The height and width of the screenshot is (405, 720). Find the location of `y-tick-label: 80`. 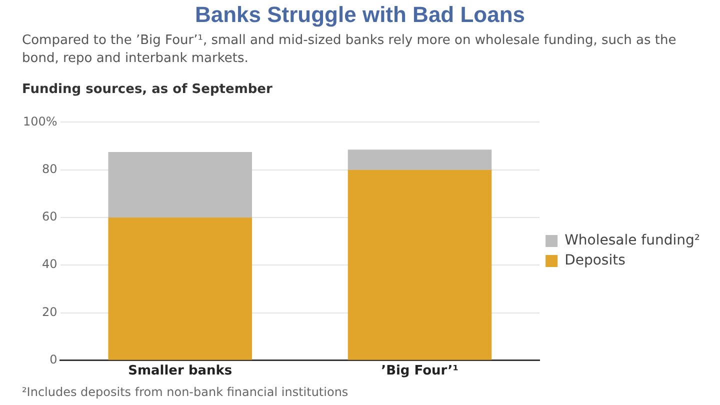

y-tick-label: 80 is located at coordinates (50, 169).